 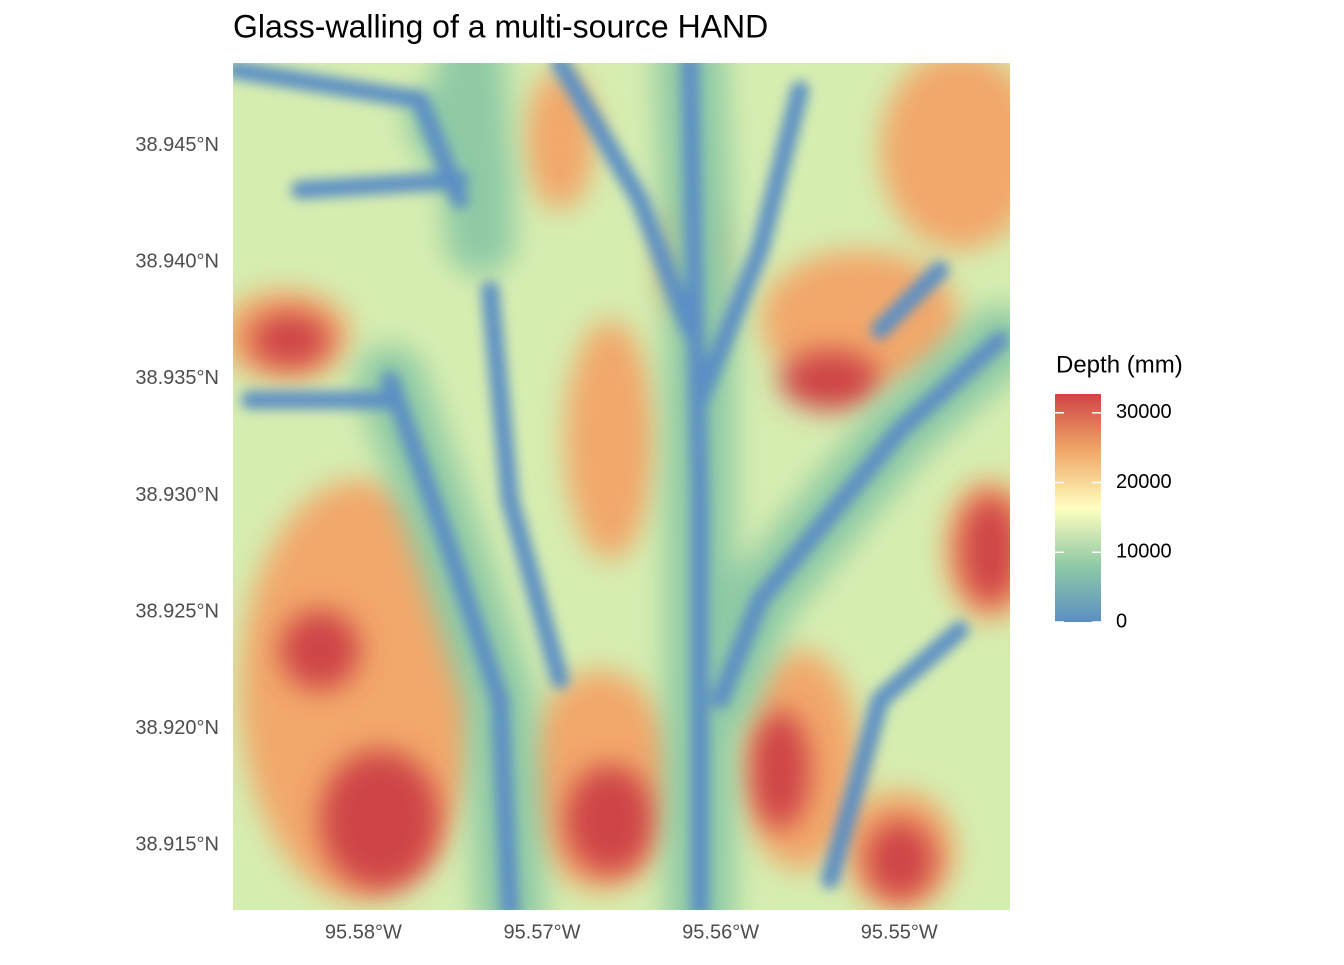 I want to click on x-tick-label: 95.55°W, so click(x=899, y=932).